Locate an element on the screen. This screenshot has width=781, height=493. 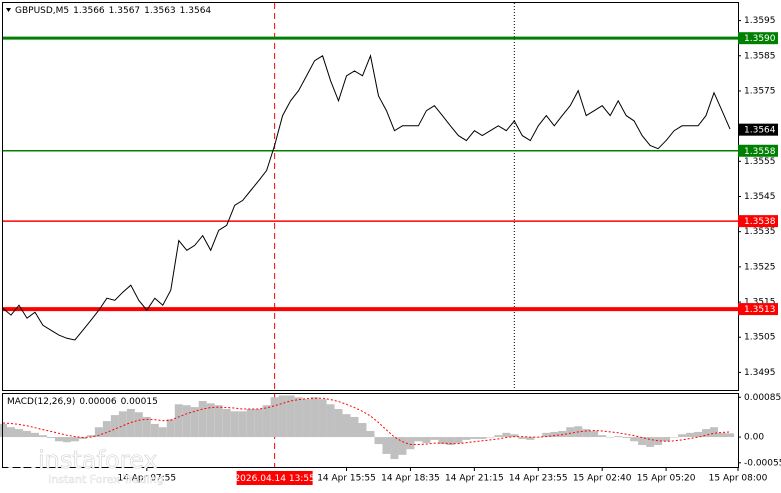
macd-title: MACD(12,26,9) 0.00006 0.00015 is located at coordinates (82, 402).